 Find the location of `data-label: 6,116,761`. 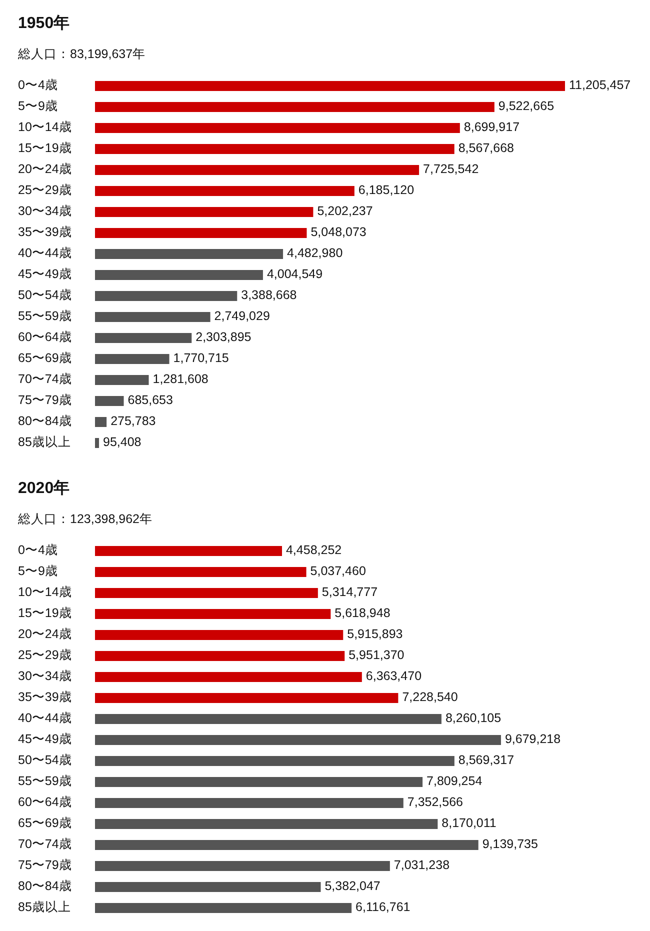

data-label: 6,116,761 is located at coordinates (383, 907).